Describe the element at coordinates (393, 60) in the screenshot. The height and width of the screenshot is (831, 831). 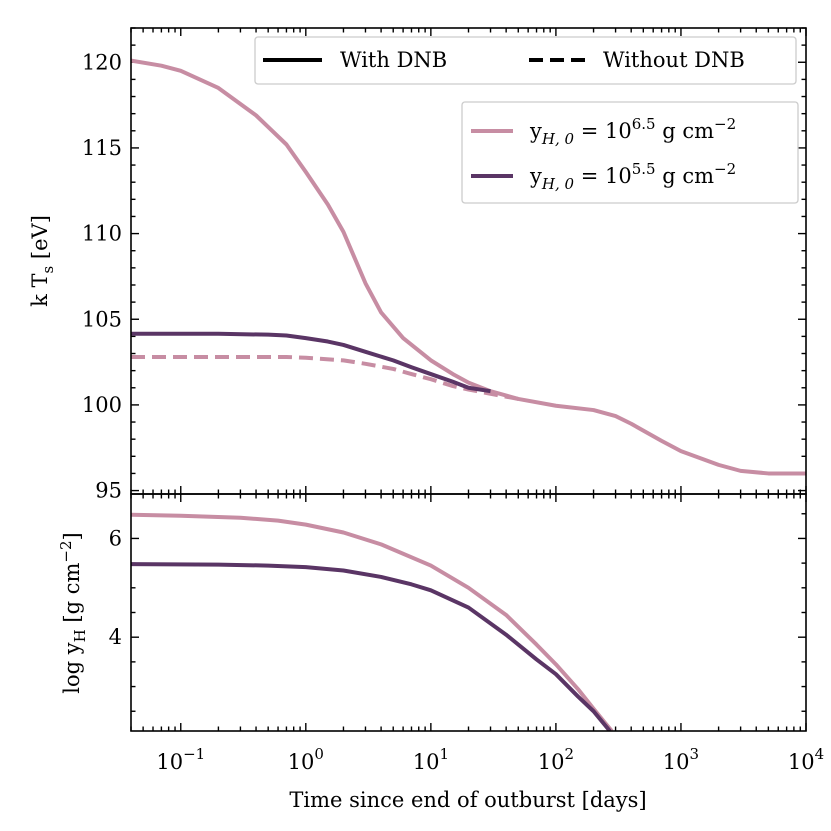
I see `legend-with-dnb-label: With DNB` at that location.